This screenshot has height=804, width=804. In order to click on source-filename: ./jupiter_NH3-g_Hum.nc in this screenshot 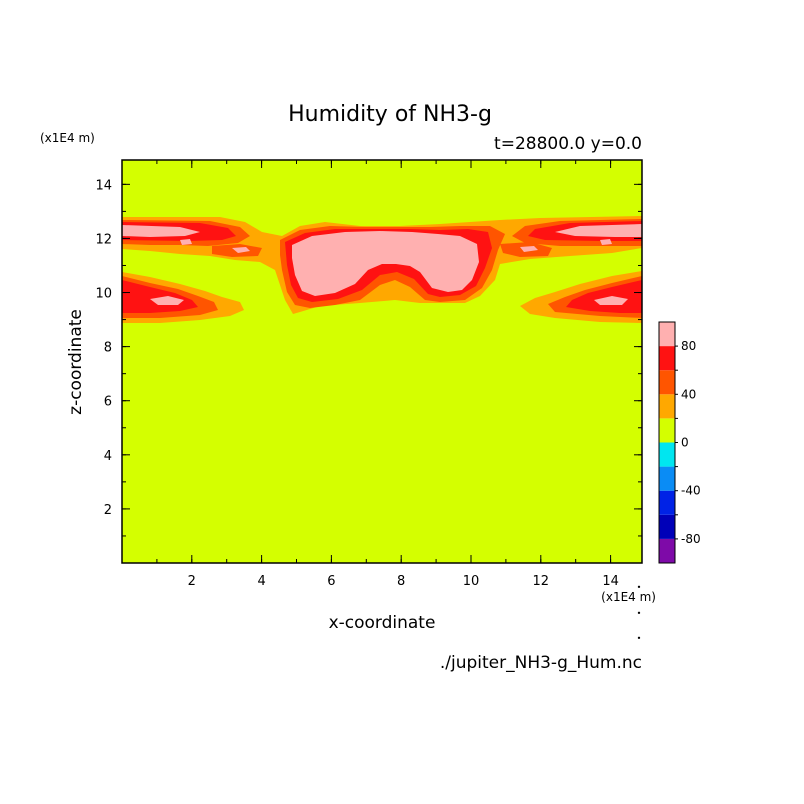, I will do `click(541, 663)`.